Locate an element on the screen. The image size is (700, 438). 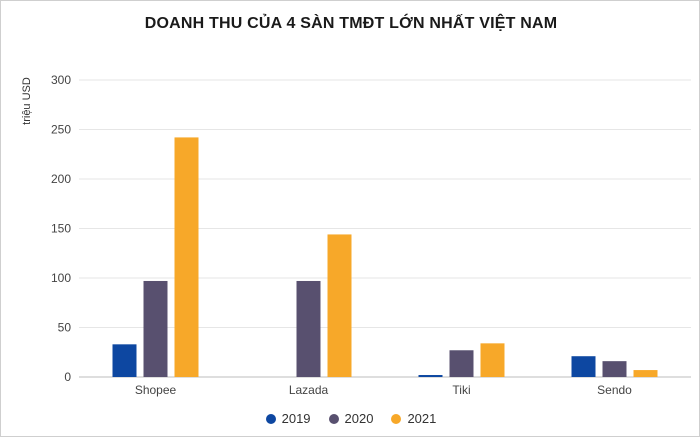
y-tick-label: 0 is located at coordinates (67, 377).